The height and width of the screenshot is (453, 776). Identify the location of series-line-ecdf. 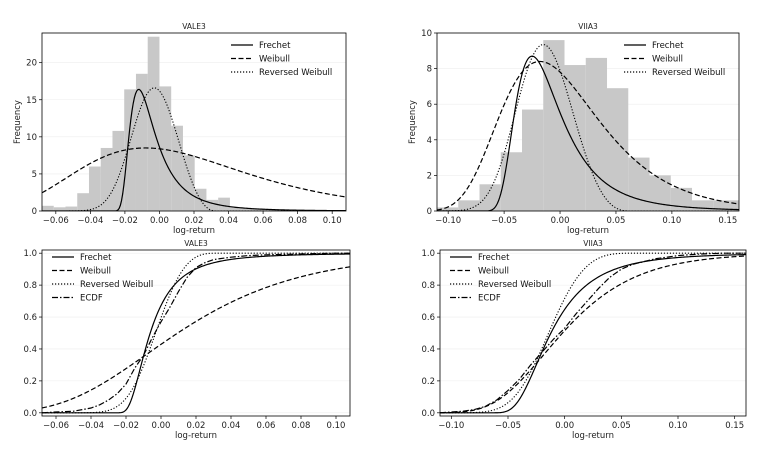
(593, 333).